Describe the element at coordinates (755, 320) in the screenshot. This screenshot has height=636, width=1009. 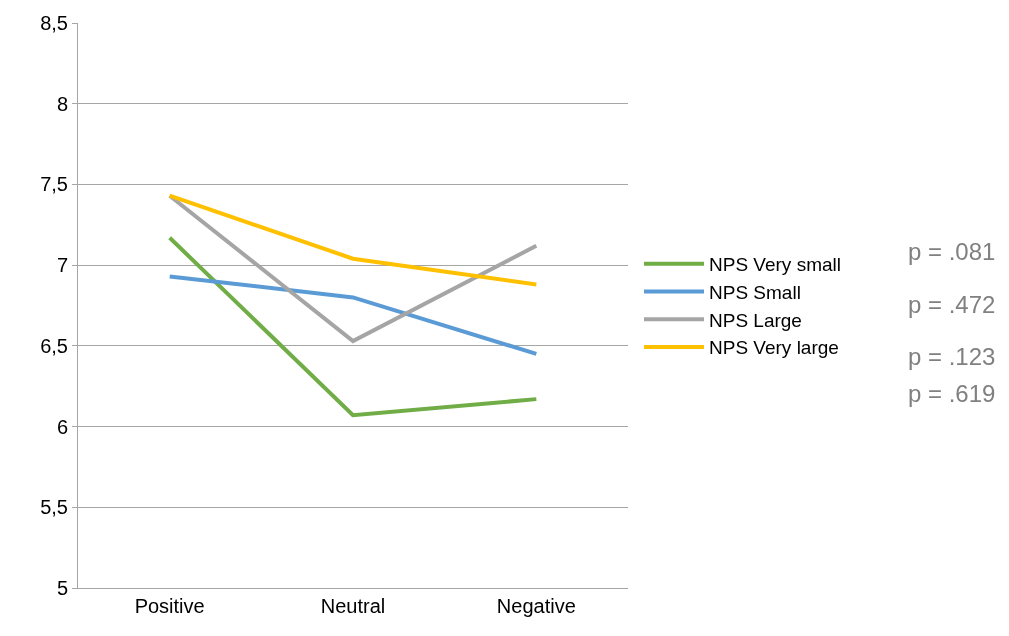
I see `legend-label: NPS Large` at that location.